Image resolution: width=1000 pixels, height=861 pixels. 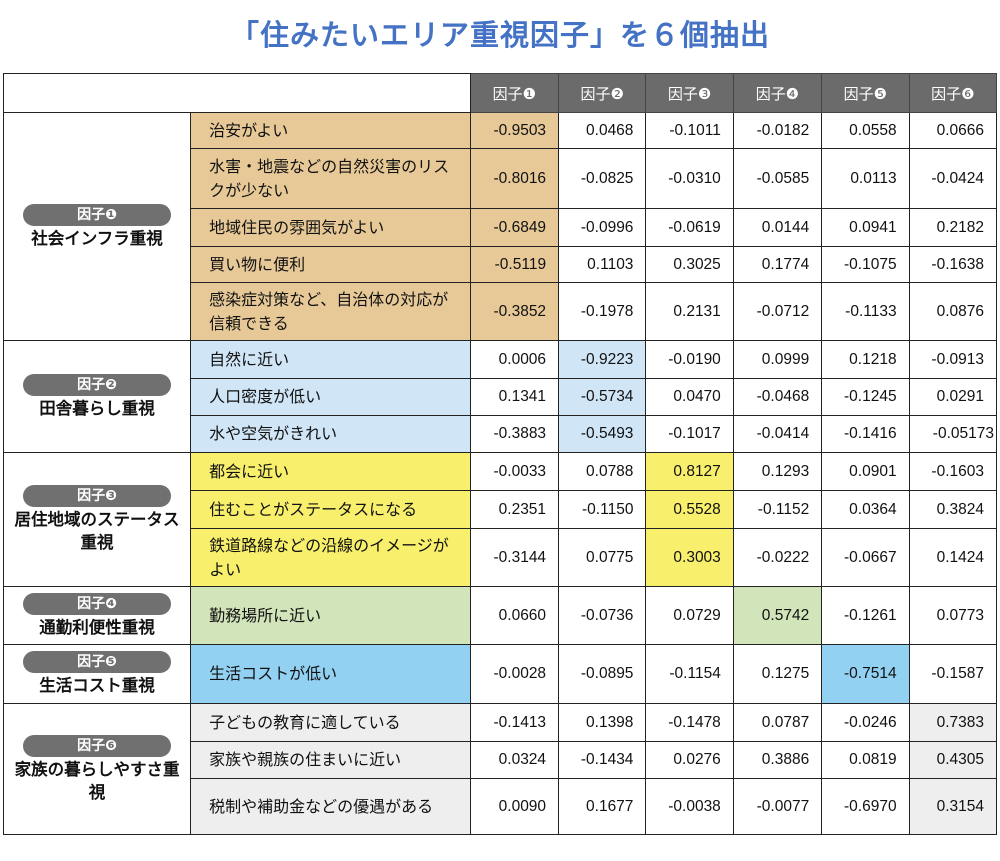 What do you see at coordinates (514, 359) in the screenshot?
I see `loading-value-factor-1: 0.0006` at bounding box center [514, 359].